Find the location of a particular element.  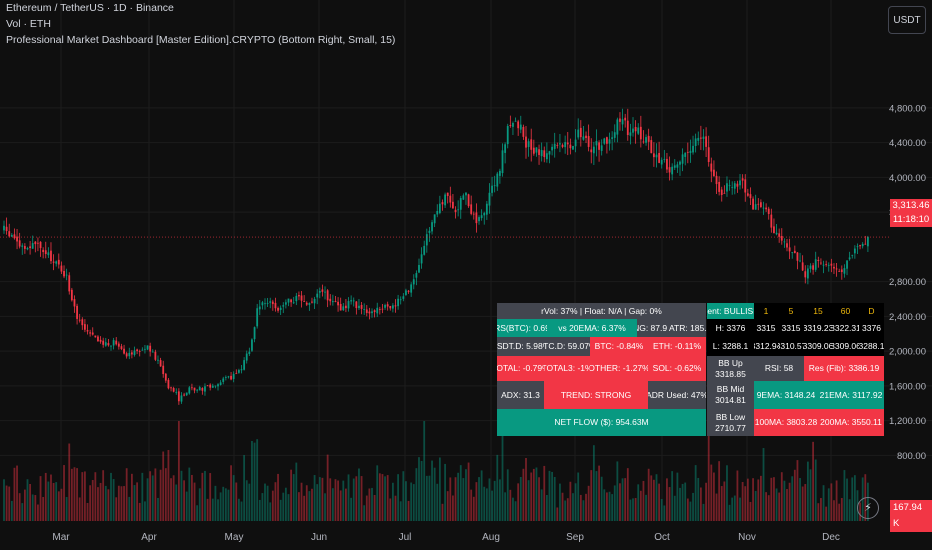

high-1: 3315 is located at coordinates (766, 328).